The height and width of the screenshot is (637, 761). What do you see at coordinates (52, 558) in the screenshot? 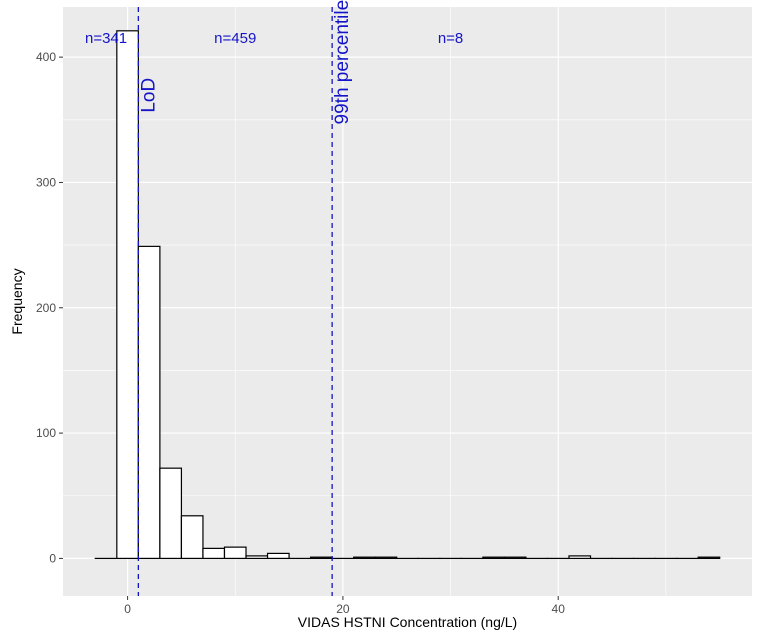
I see `y-tick-label: 0` at bounding box center [52, 558].